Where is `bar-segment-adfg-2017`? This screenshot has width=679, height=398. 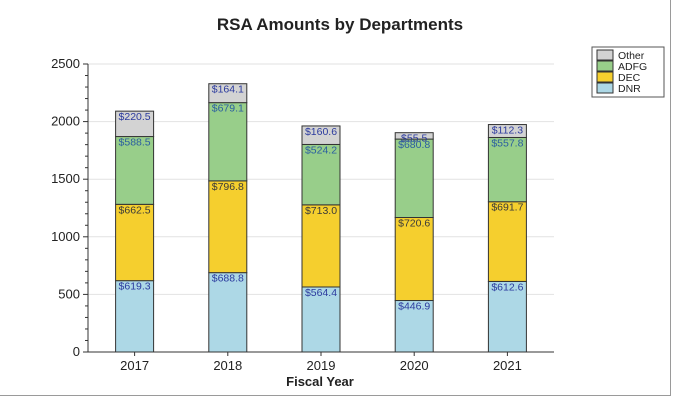
bar-segment-adfg-2017 is located at coordinates (135, 170).